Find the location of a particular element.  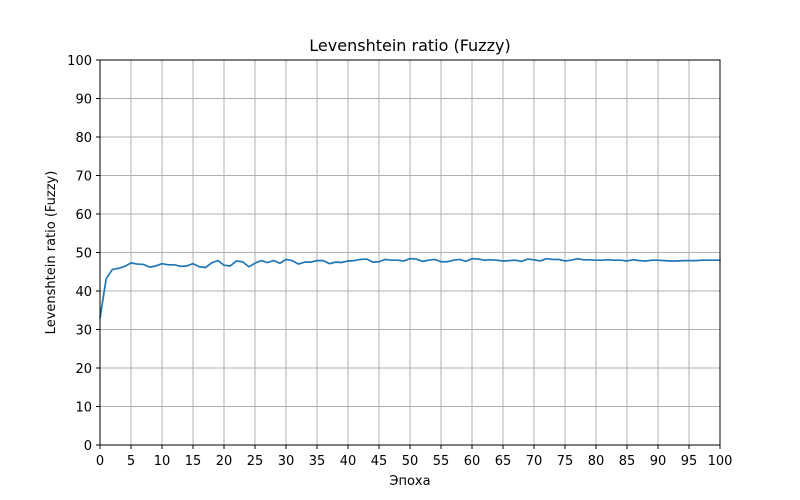

y-tick-label: 0 is located at coordinates (88, 446).